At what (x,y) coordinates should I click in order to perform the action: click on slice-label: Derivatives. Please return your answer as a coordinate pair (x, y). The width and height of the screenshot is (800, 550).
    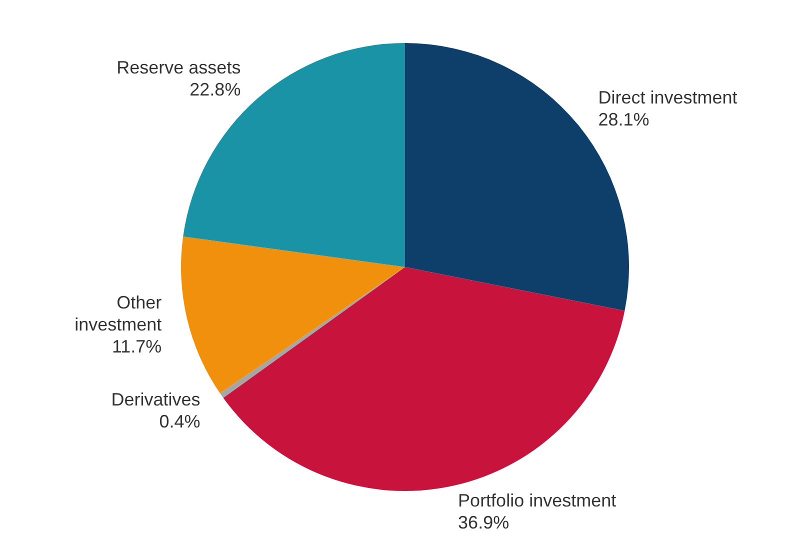
    Looking at the image, I should click on (155, 400).